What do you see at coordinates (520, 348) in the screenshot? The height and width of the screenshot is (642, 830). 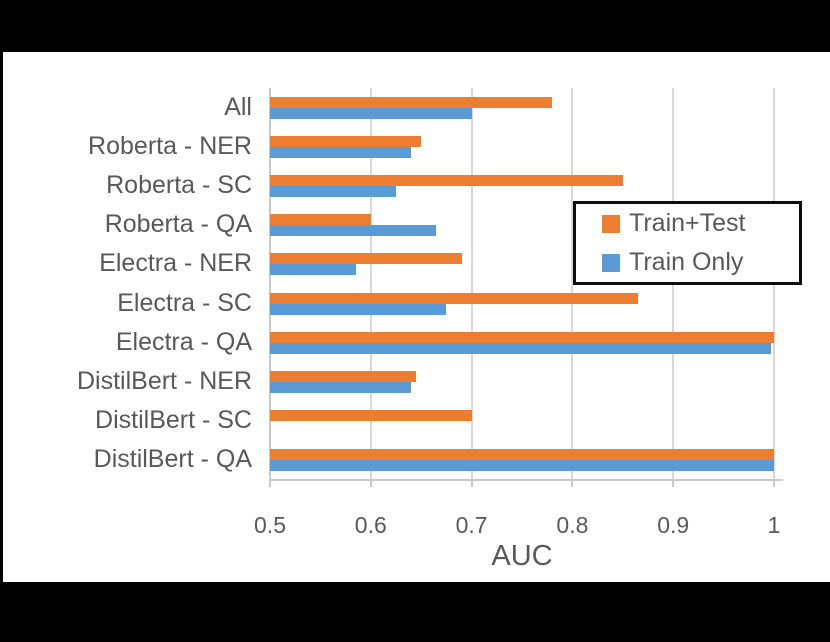 I see `bar-train-only-electra-qa` at bounding box center [520, 348].